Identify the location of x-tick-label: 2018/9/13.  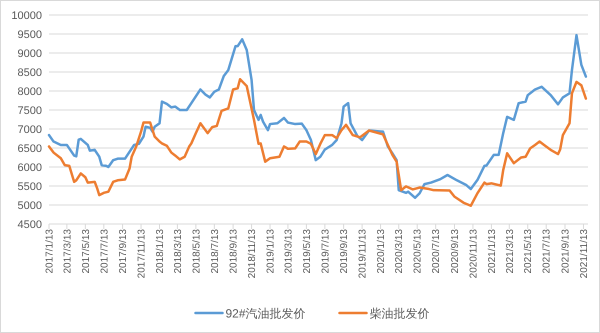
(234, 251).